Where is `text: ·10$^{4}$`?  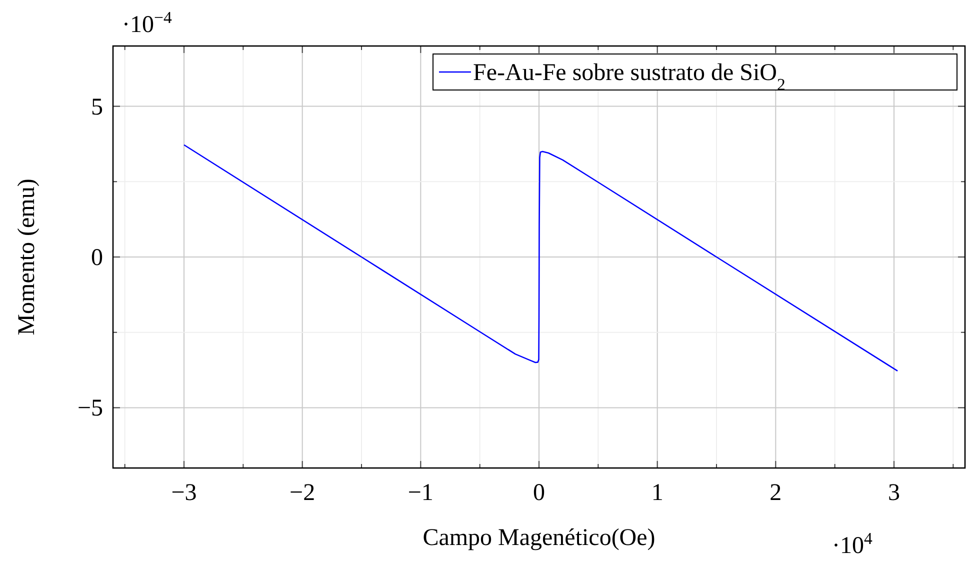
text: ·10$^{4}$ is located at coordinates (852, 543).